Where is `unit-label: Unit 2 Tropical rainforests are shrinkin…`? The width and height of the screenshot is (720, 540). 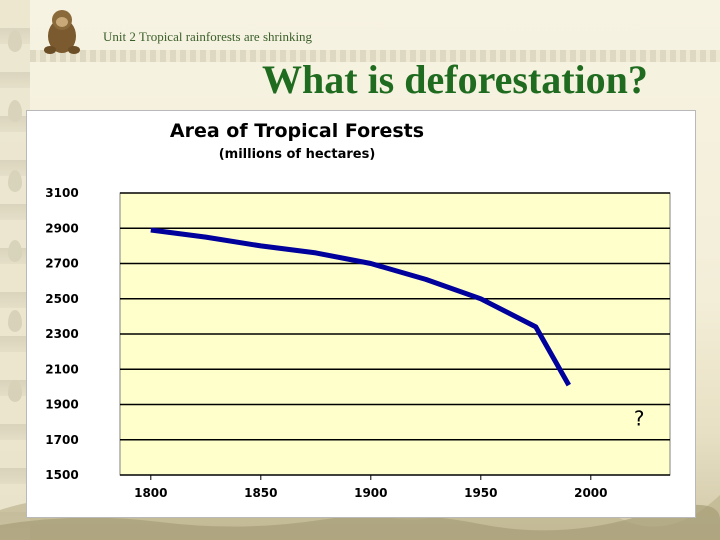
unit-label: Unit 2 Tropical rainforests are shrinkin… is located at coordinates (208, 36).